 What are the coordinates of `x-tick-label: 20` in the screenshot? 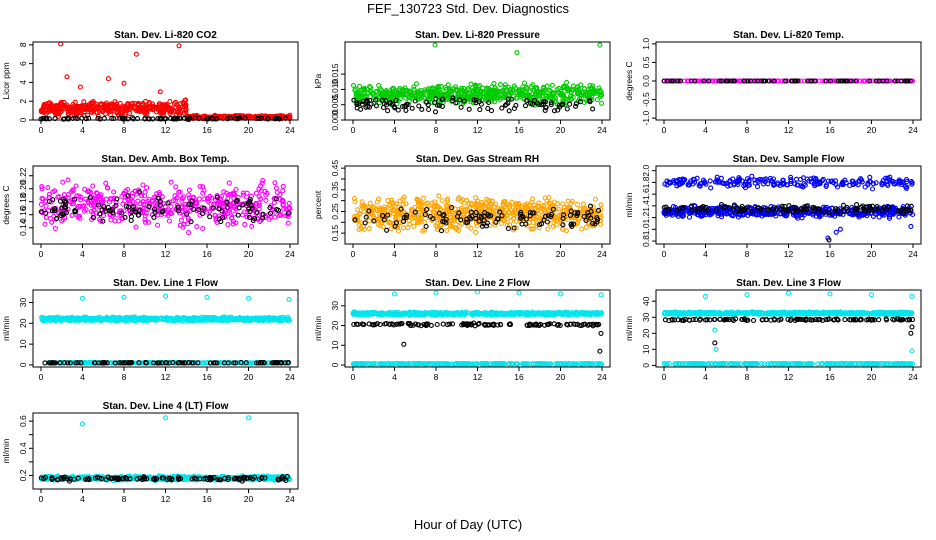 It's located at (872, 254).